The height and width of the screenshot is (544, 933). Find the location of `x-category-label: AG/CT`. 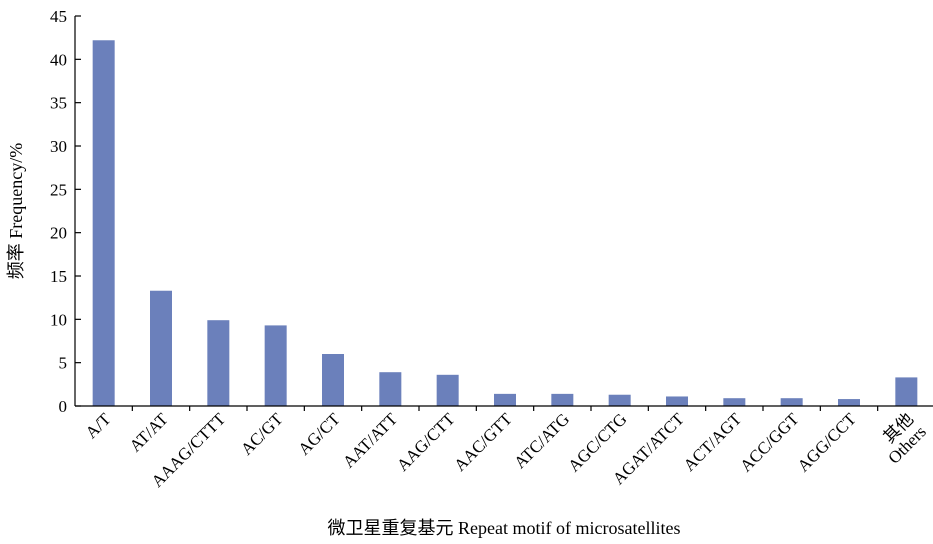

x-category-label: AG/CT is located at coordinates (319, 434).